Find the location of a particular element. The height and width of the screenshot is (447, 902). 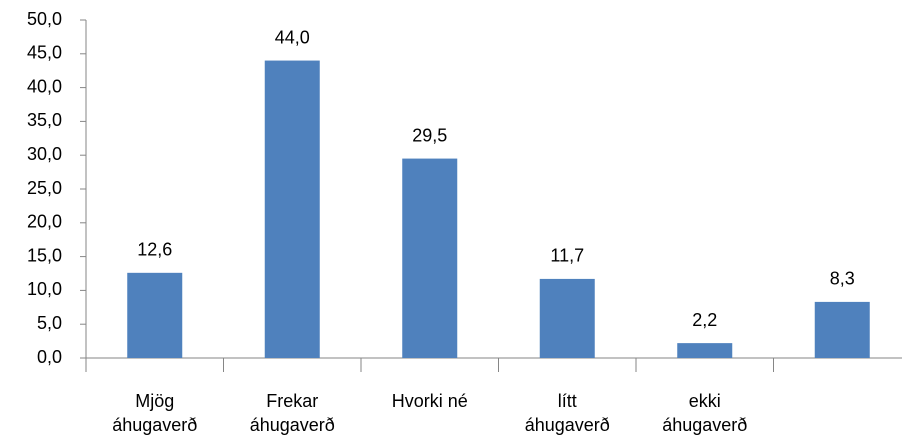

y-tick-label: 20,0 is located at coordinates (44, 222).